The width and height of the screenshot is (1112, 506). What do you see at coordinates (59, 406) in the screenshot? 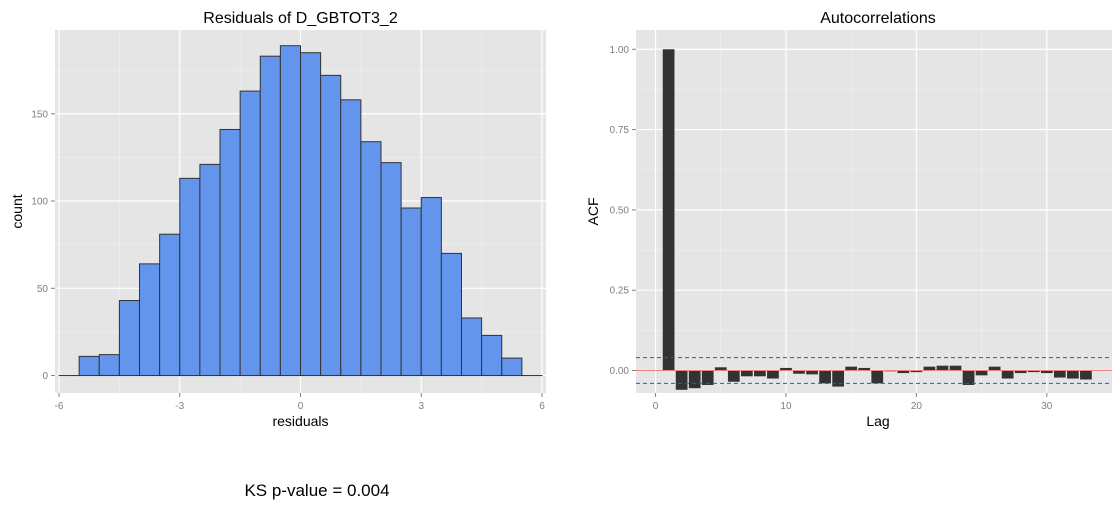
I see `histogram-x-tick-label: -6` at bounding box center [59, 406].